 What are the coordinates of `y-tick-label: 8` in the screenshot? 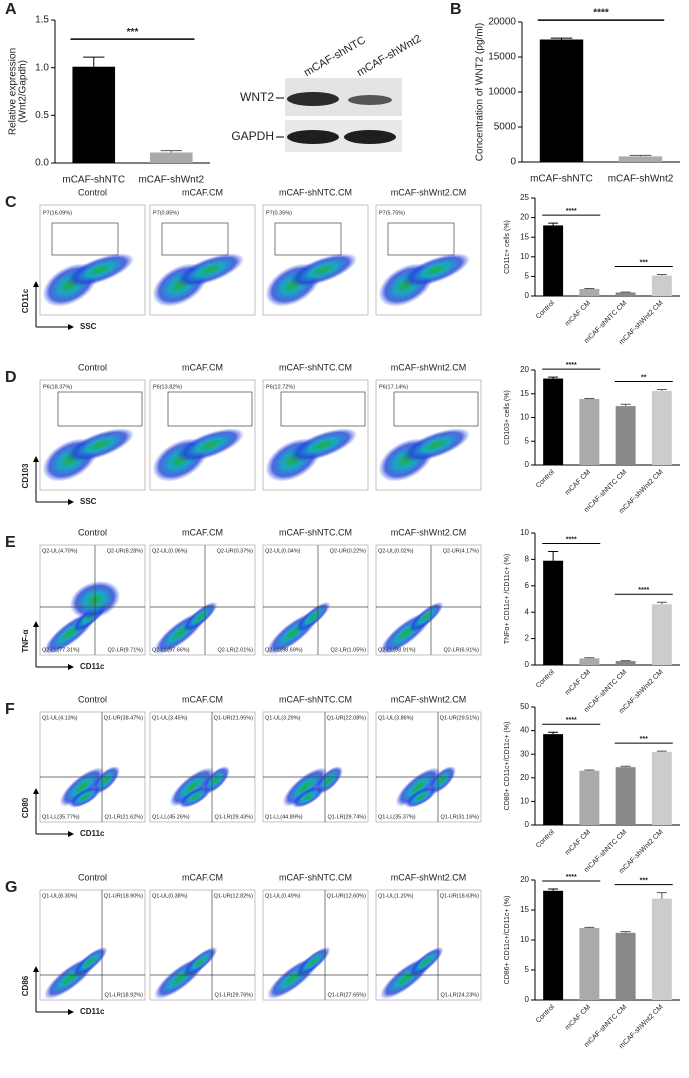 It's located at (527, 559).